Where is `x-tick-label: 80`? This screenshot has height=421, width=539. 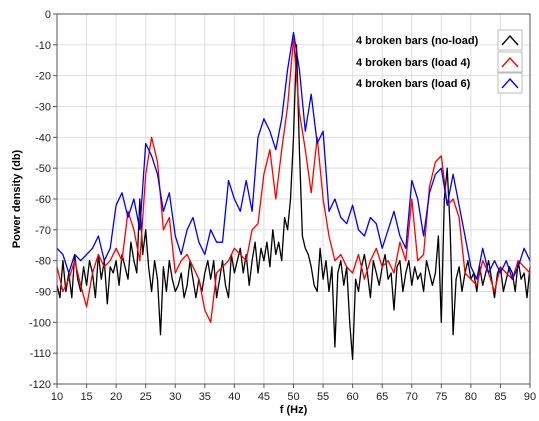 x-tick-label: 80 is located at coordinates (471, 397).